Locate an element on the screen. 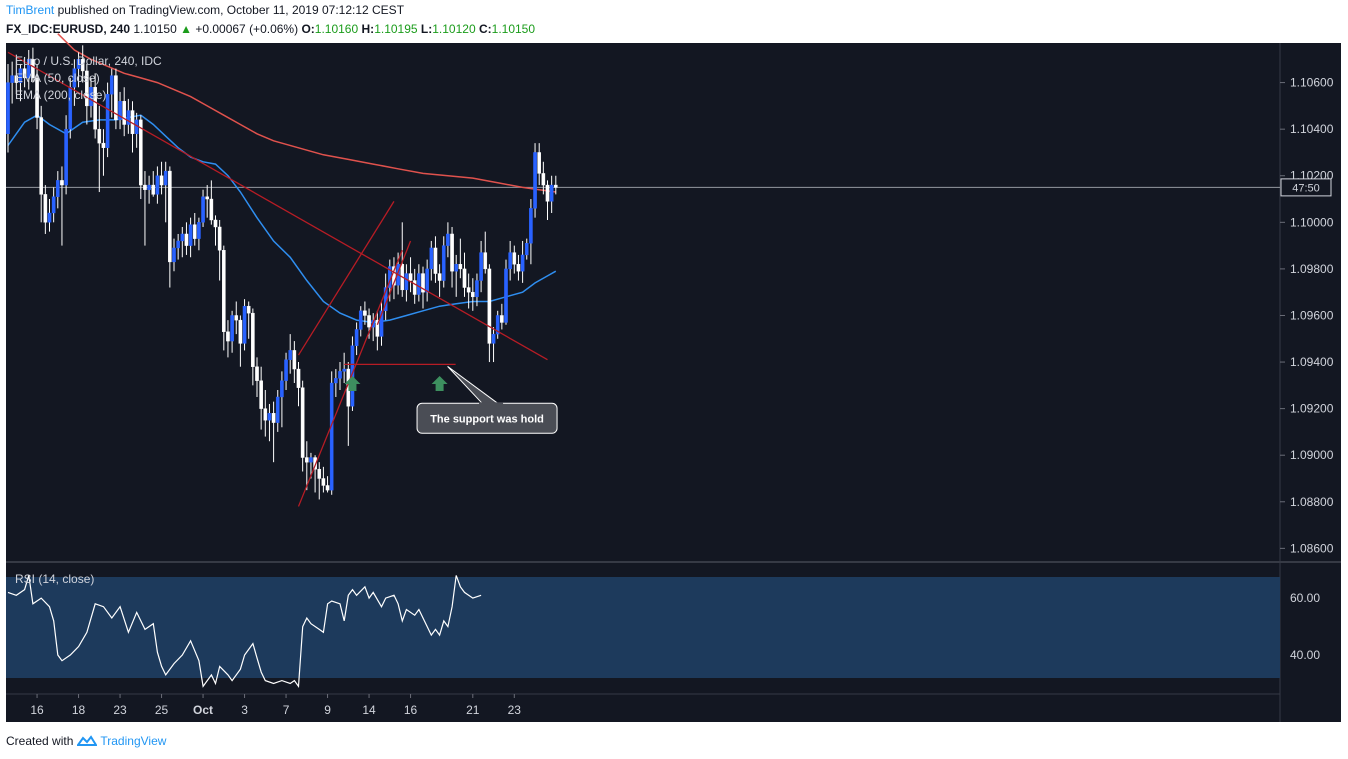 The width and height of the screenshot is (1348, 759). legend-ema200: EMA (200, close) is located at coordinates (60, 95).